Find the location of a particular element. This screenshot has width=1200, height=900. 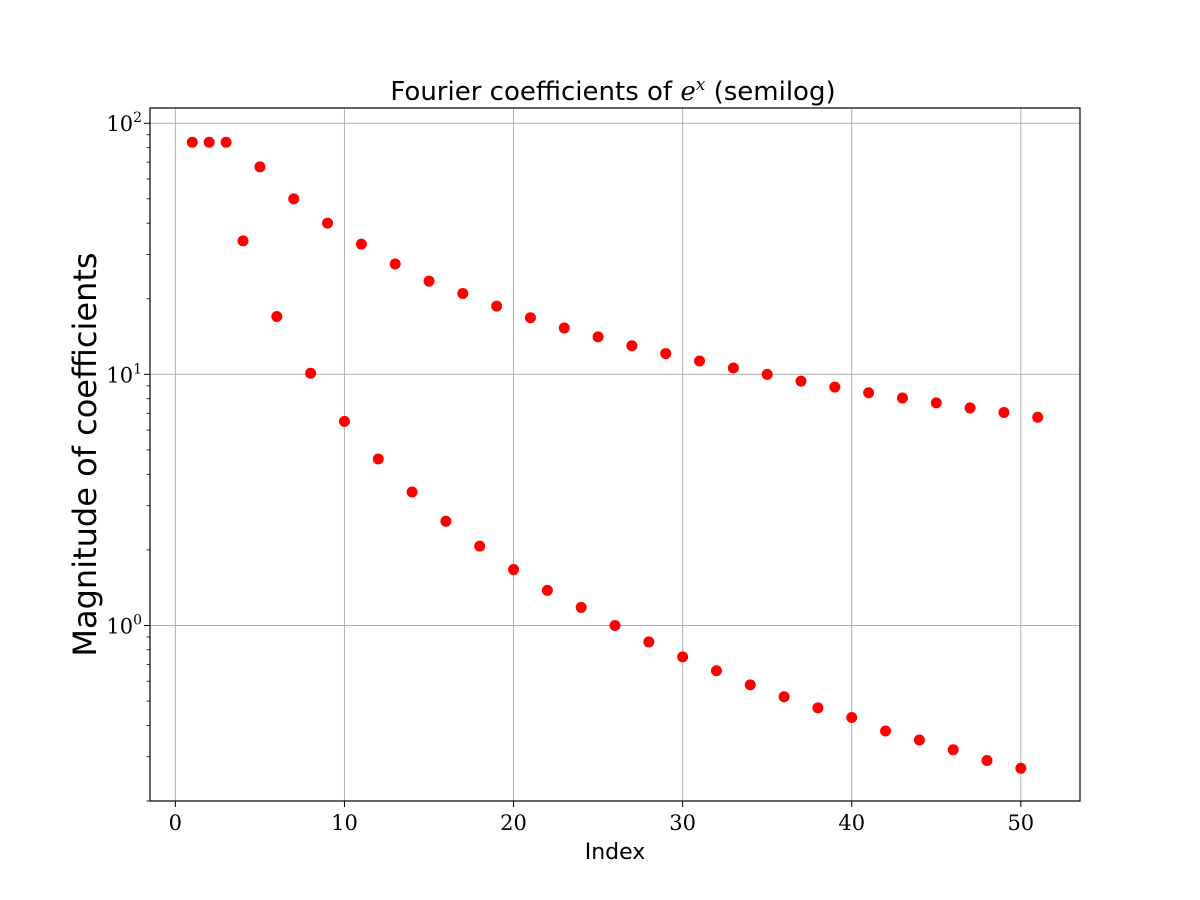

x-tick-label: 10 is located at coordinates (344, 823).